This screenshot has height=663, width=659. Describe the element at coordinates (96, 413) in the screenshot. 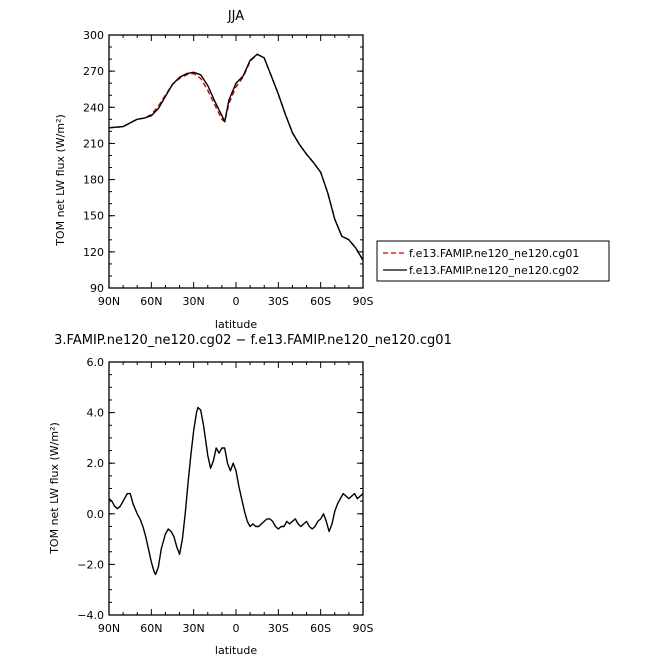

I see `bottom-y-tick-label: 4.0` at that location.